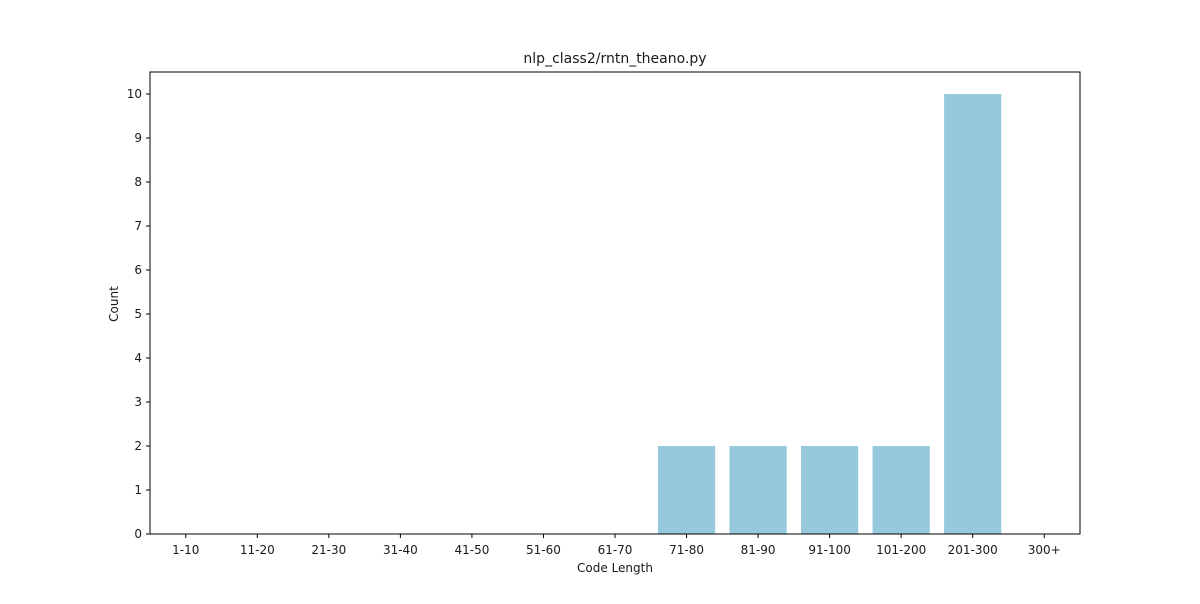 The image size is (1200, 604). Describe the element at coordinates (138, 358) in the screenshot. I see `y-tick-label: 4` at that location.